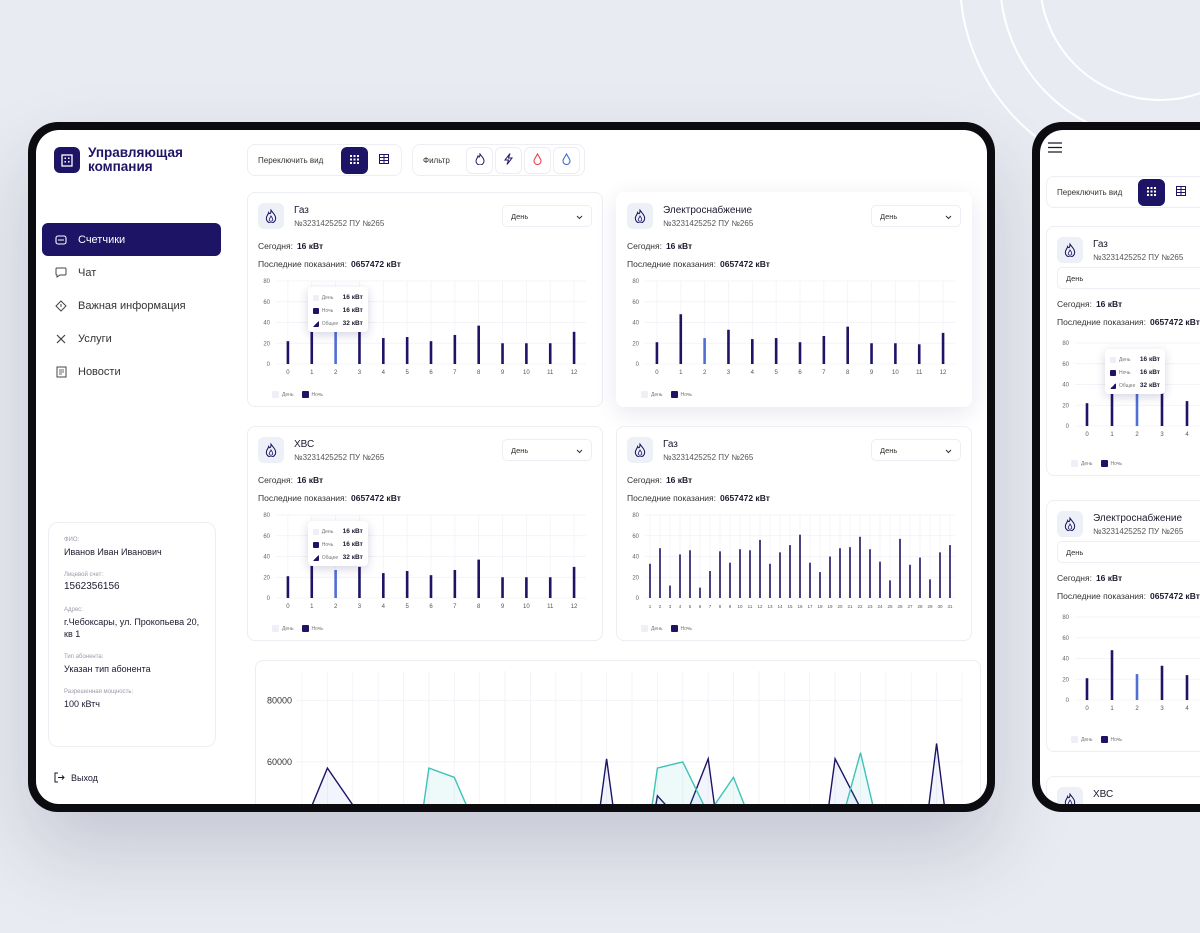 The image size is (1200, 933). I want to click on filter-electricity-button, so click(508, 160).